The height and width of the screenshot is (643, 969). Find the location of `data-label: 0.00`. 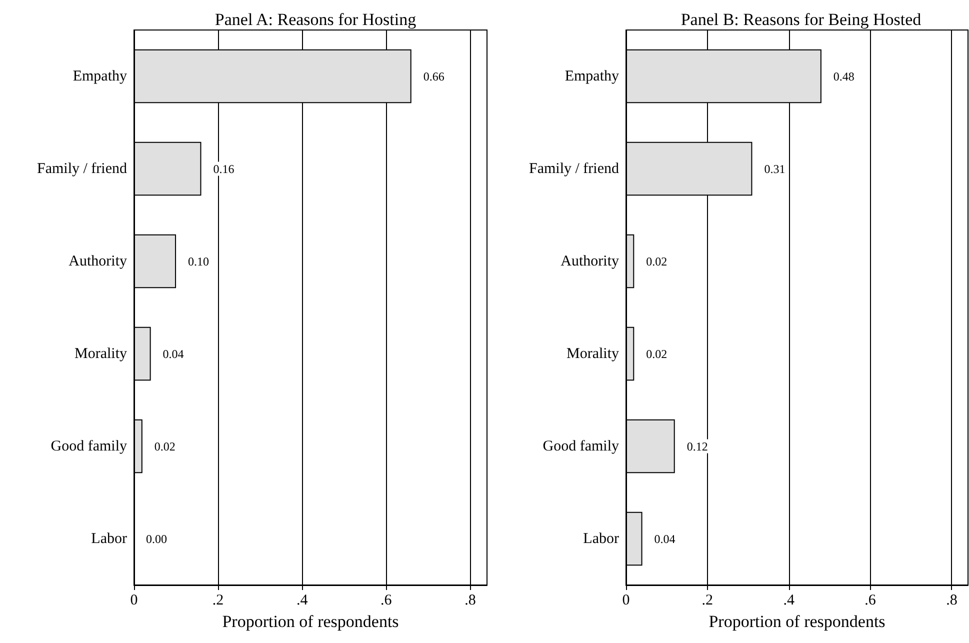

data-label: 0.00 is located at coordinates (156, 539).